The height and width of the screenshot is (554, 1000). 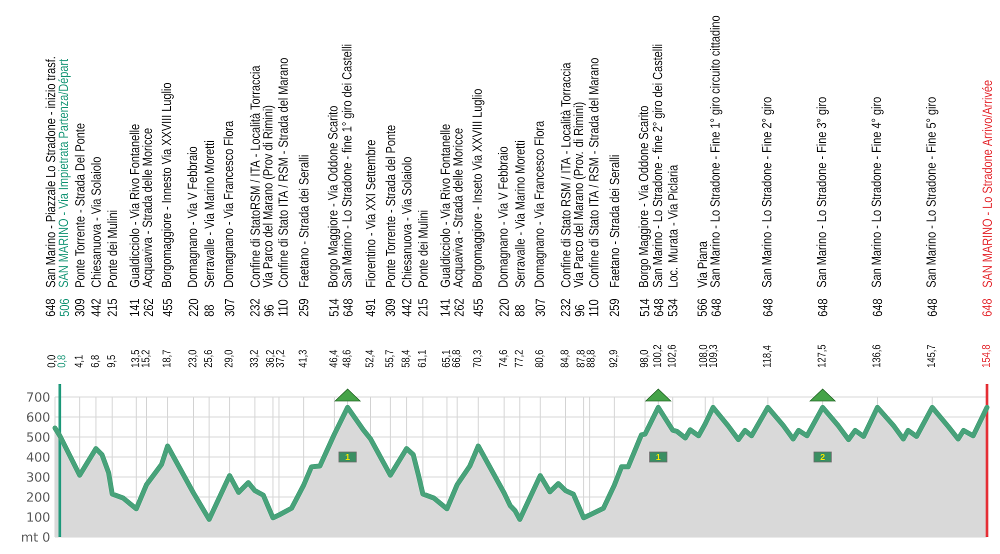 What do you see at coordinates (303, 221) in the screenshot?
I see `text: Faetano - Strada dei Seralli` at bounding box center [303, 221].